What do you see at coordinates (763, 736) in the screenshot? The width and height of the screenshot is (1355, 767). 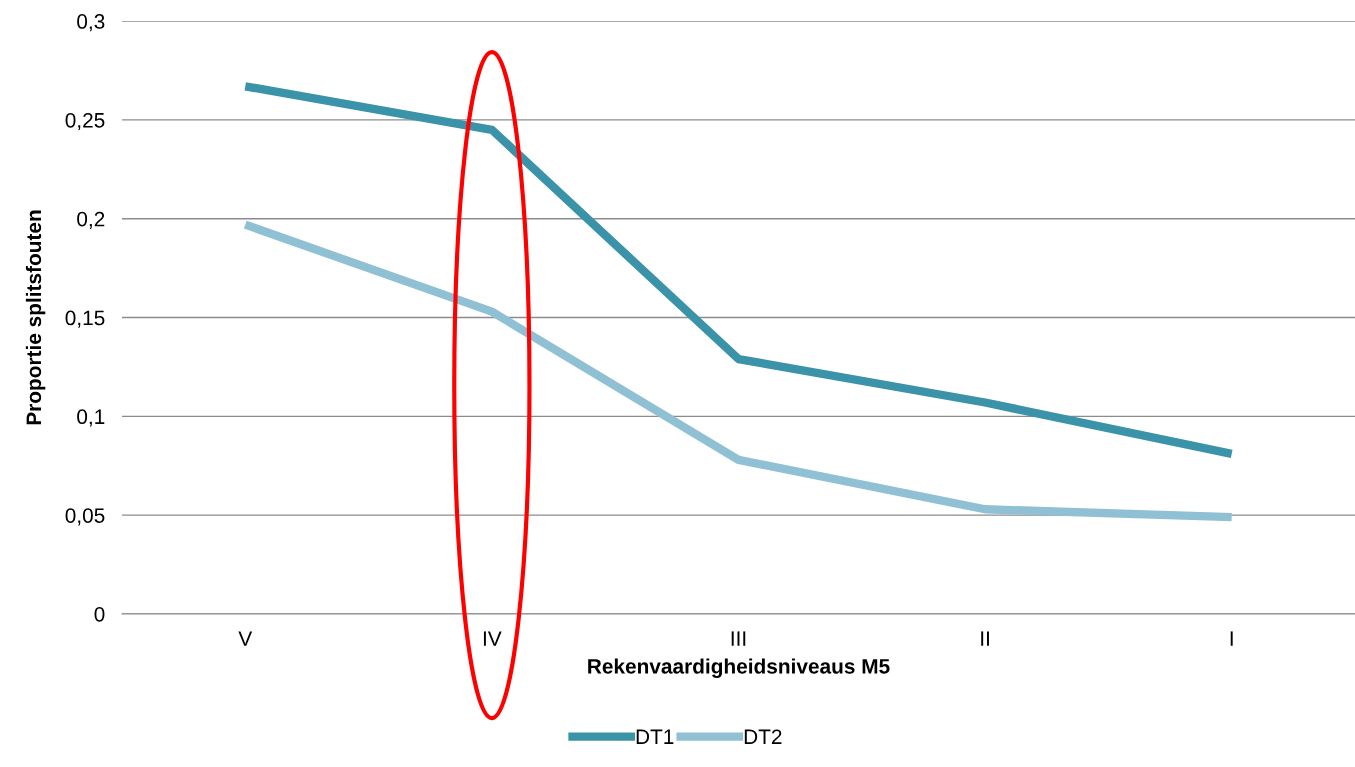 I see `legend-label: DT2` at bounding box center [763, 736].